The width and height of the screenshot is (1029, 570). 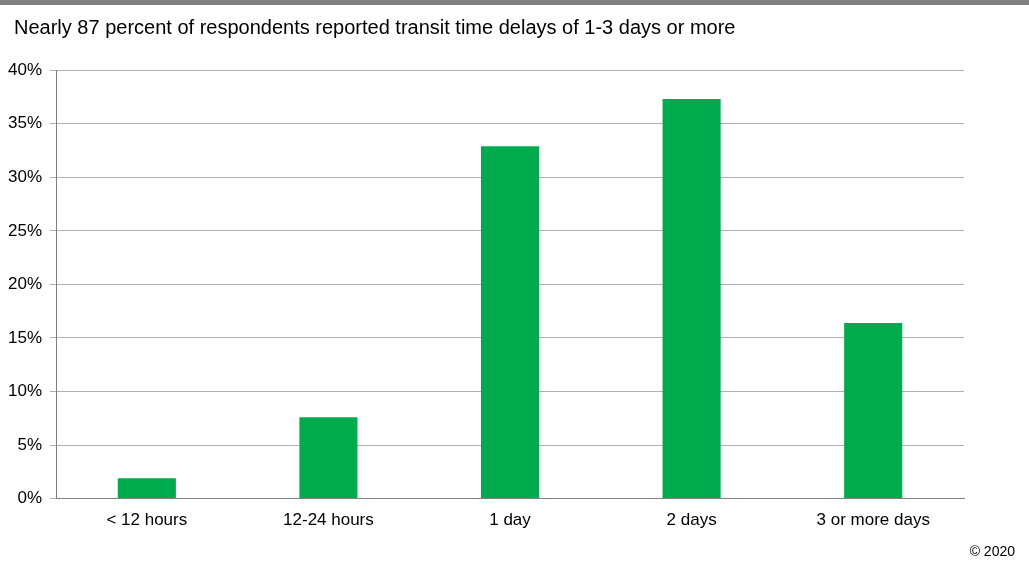 I want to click on y-tick-label: 30%, so click(x=25, y=176).